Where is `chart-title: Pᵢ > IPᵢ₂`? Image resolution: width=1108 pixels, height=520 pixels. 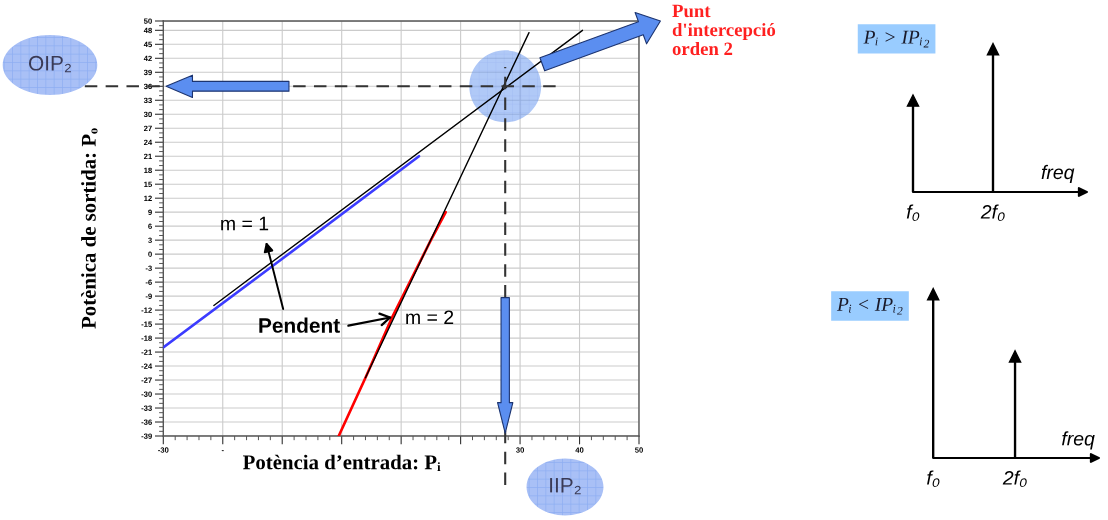 chart-title: Pᵢ > IPᵢ₂ is located at coordinates (896, 39).